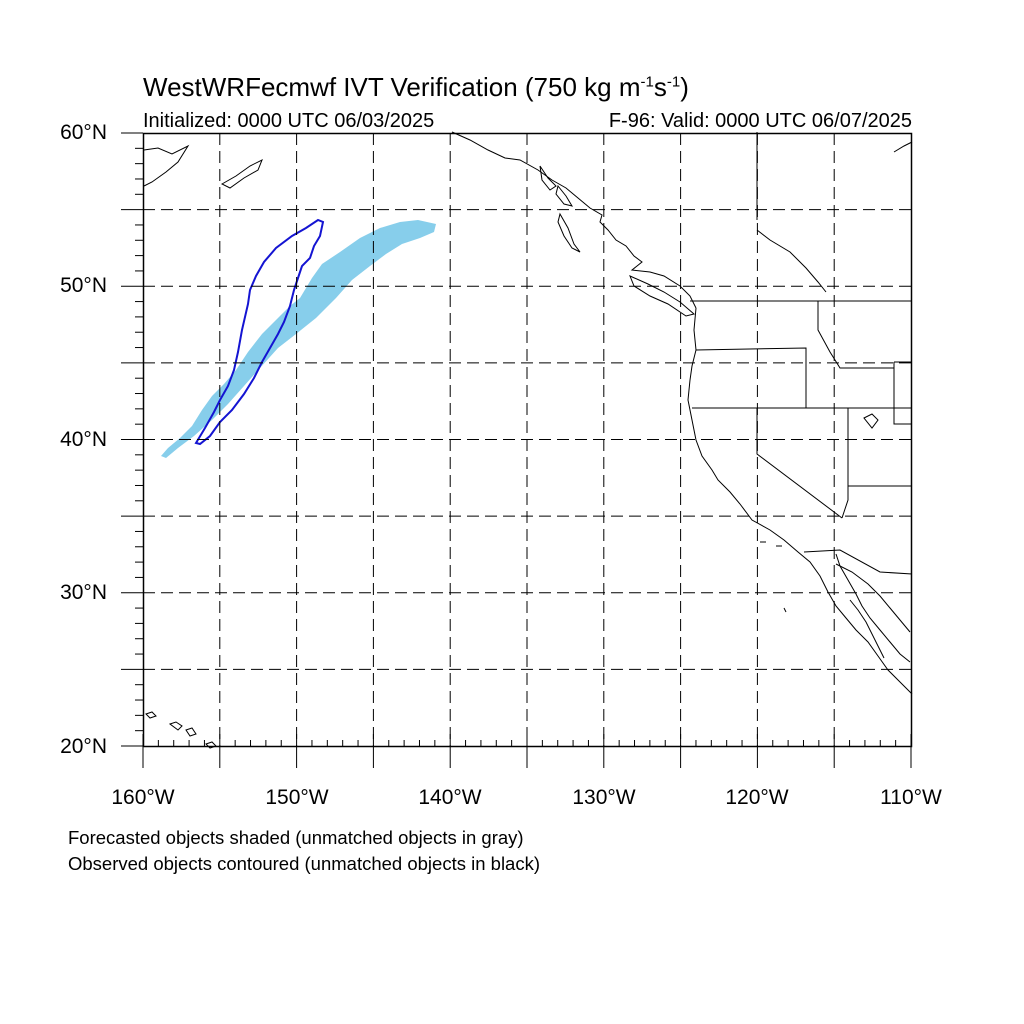  I want to click on political-boundaries, so click(801, 353).